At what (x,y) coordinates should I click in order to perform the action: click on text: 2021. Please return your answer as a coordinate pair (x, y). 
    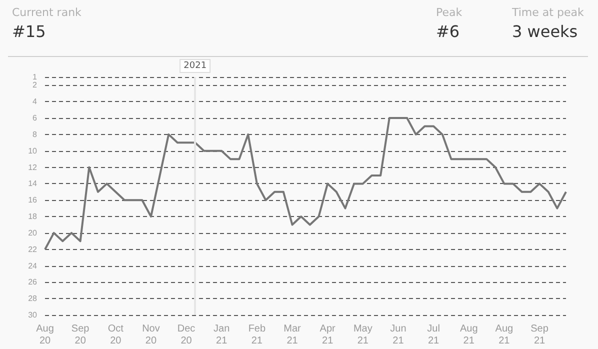
    Looking at the image, I should click on (195, 66).